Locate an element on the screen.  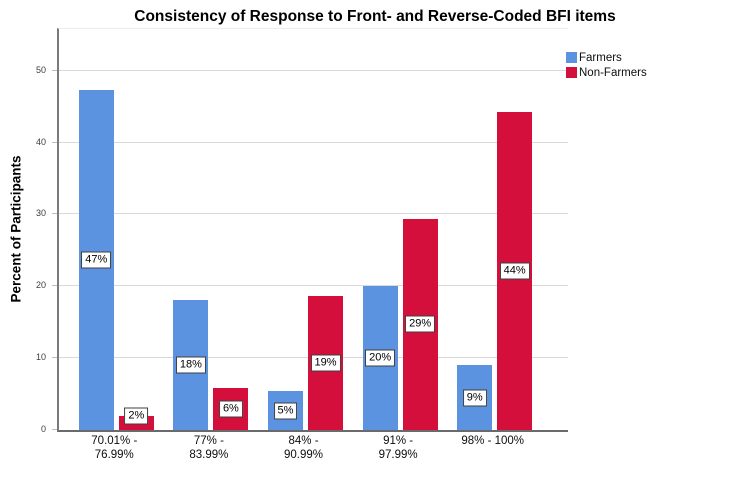
legend-item-non-farmers: Non-Farmers is located at coordinates (606, 72).